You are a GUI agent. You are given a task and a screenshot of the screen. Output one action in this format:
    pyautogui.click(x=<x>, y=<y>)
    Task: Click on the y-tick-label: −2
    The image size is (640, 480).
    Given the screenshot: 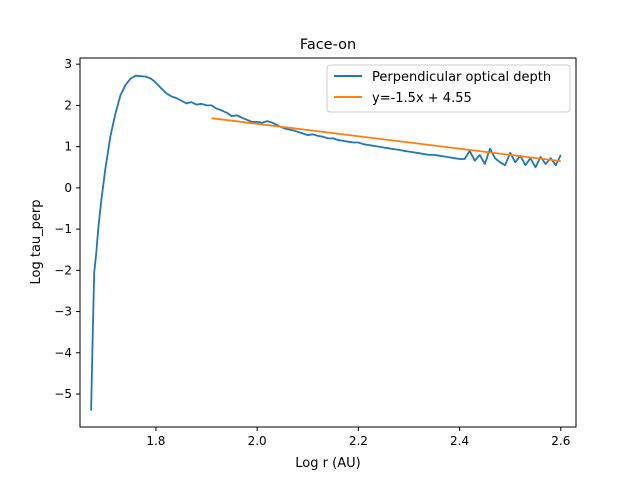 What is the action you would take?
    pyautogui.click(x=63, y=270)
    